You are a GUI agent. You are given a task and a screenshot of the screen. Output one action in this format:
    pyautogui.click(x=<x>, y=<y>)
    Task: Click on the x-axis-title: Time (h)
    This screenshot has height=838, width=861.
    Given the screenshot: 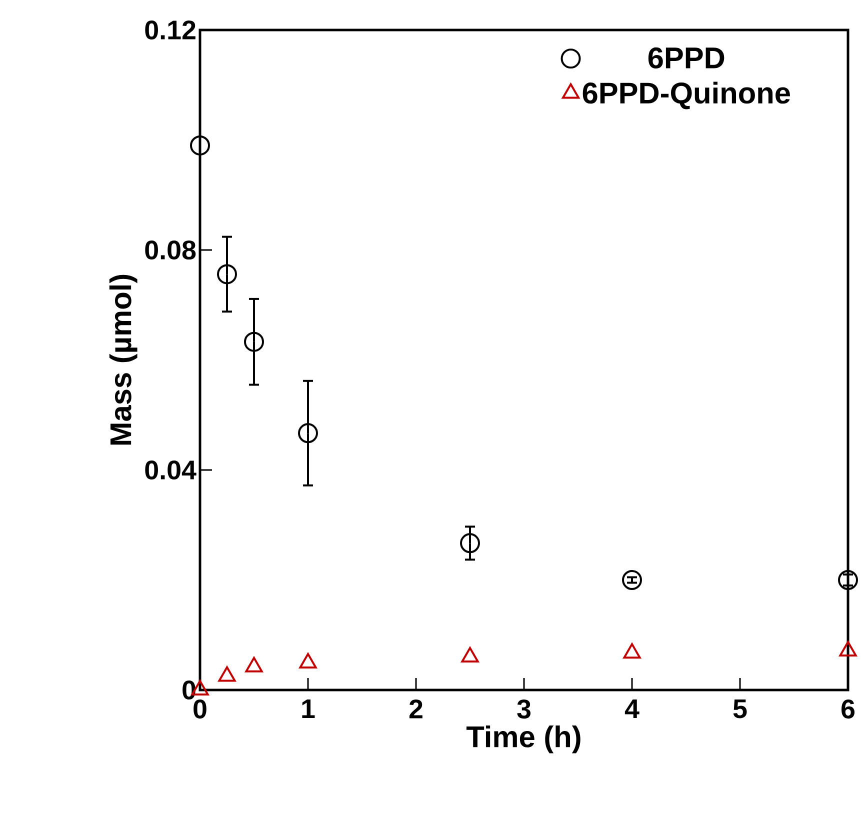 What is the action you would take?
    pyautogui.click(x=523, y=739)
    